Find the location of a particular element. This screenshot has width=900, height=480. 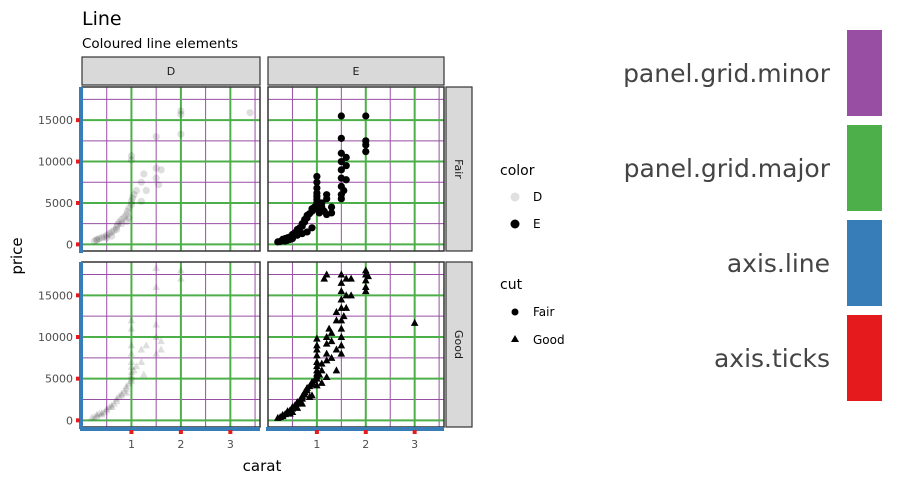

panel-d-fair is located at coordinates (171, 169).